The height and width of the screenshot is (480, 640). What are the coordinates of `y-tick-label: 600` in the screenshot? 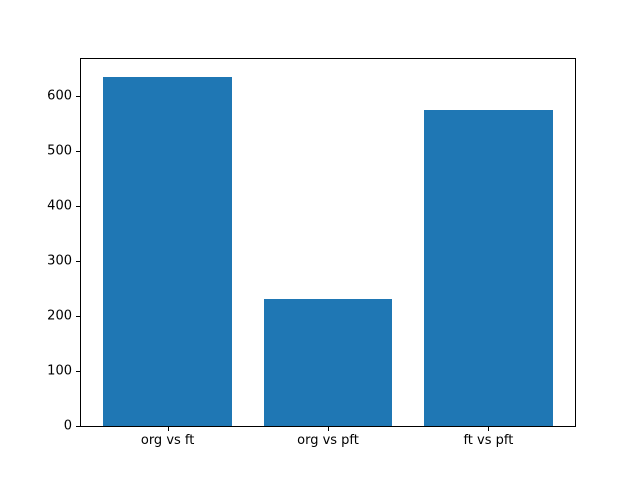 It's located at (59, 96).